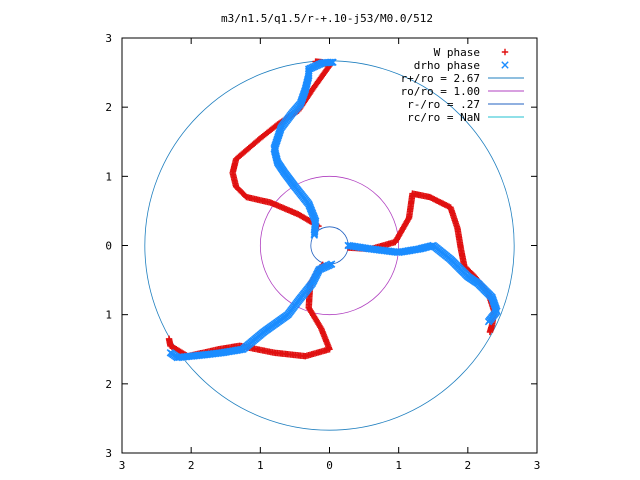 This screenshot has height=480, width=640. What do you see at coordinates (329, 465) in the screenshot?
I see `x-tick-label-3: 0` at bounding box center [329, 465].